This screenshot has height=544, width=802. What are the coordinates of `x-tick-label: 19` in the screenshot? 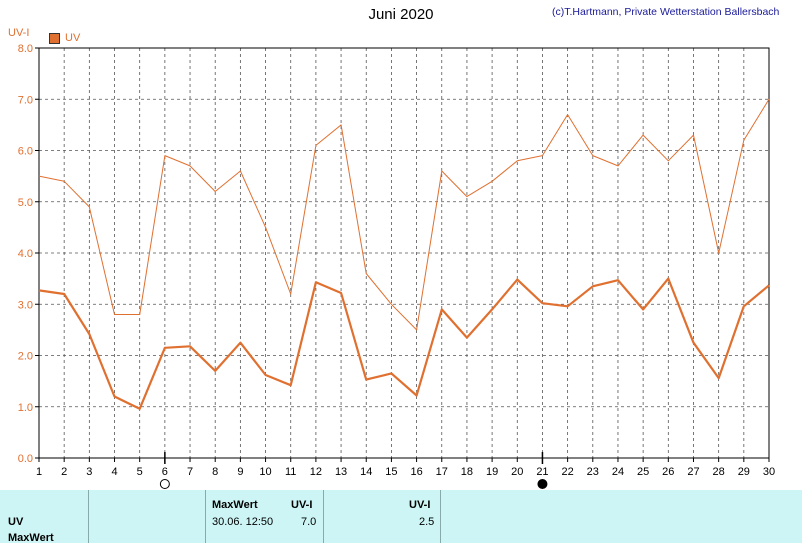 It's located at (492, 472).